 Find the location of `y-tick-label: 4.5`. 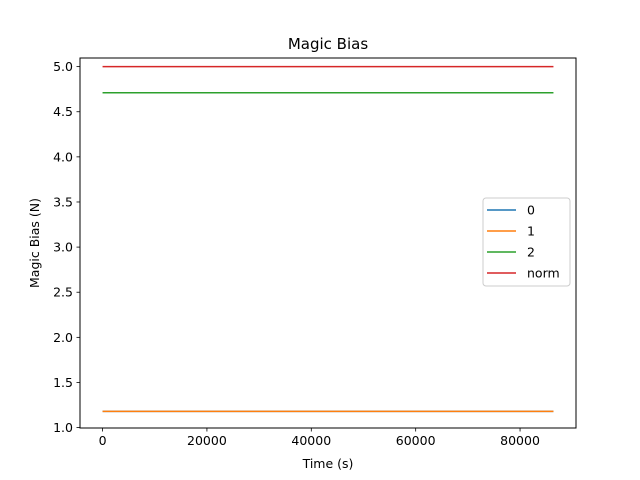

y-tick-label: 4.5 is located at coordinates (63, 111).